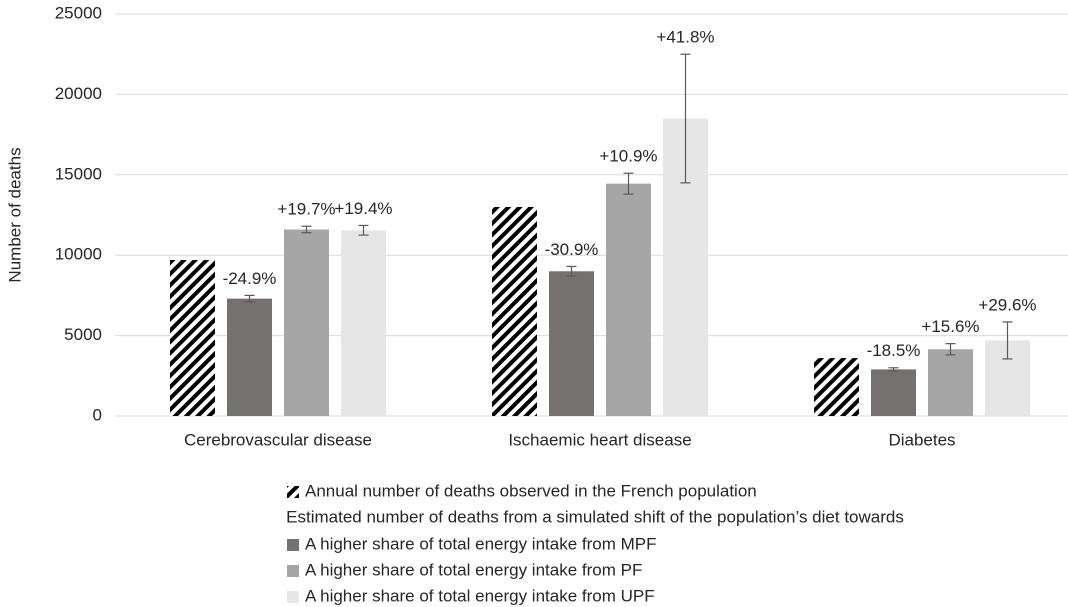 Image resolution: width=1068 pixels, height=607 pixels. What do you see at coordinates (14, 214) in the screenshot?
I see `y-axis-label: Number of deaths` at bounding box center [14, 214].